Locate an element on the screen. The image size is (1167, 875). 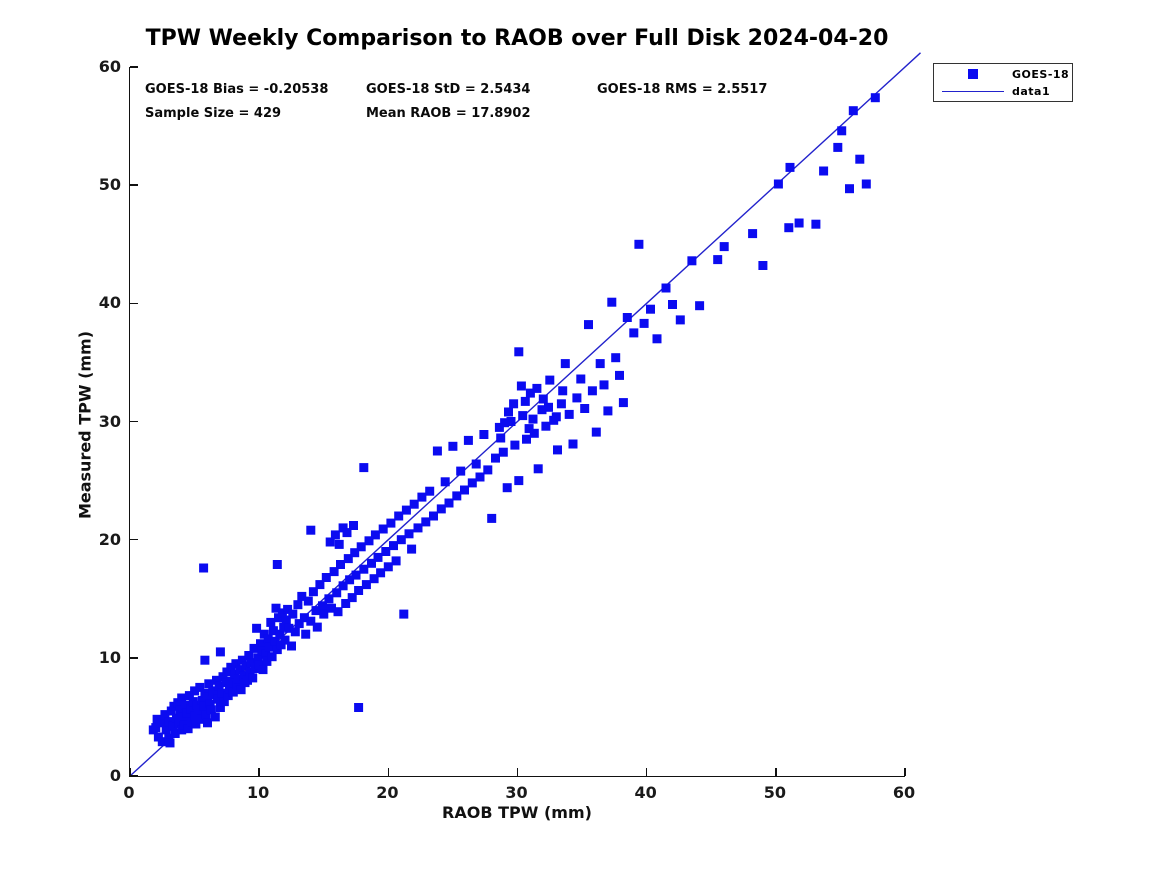
legend-item-goes18: GOES-18 is located at coordinates (1003, 74).